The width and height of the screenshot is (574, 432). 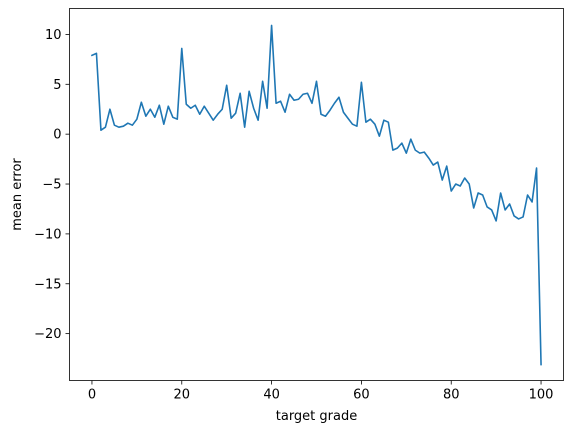 I want to click on x-tick-label: 100, so click(x=541, y=395).